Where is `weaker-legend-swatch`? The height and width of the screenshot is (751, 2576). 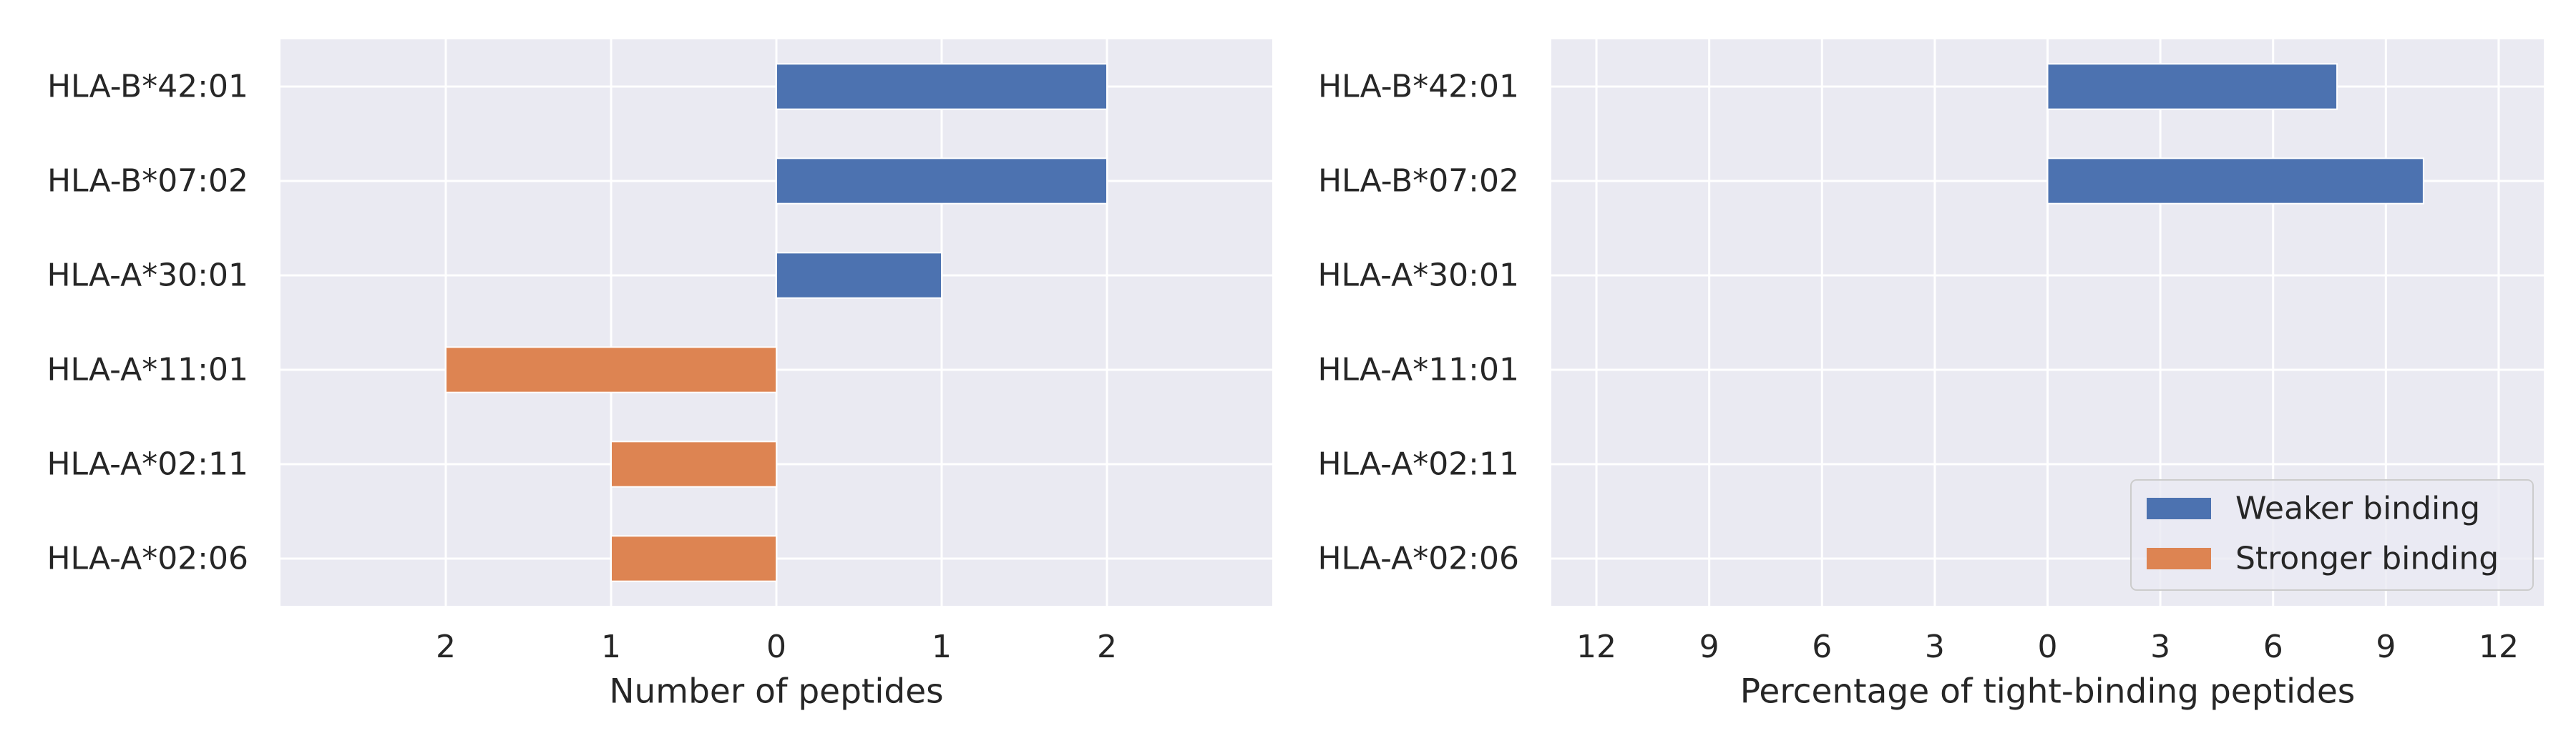
weaker-legend-swatch is located at coordinates (2179, 508).